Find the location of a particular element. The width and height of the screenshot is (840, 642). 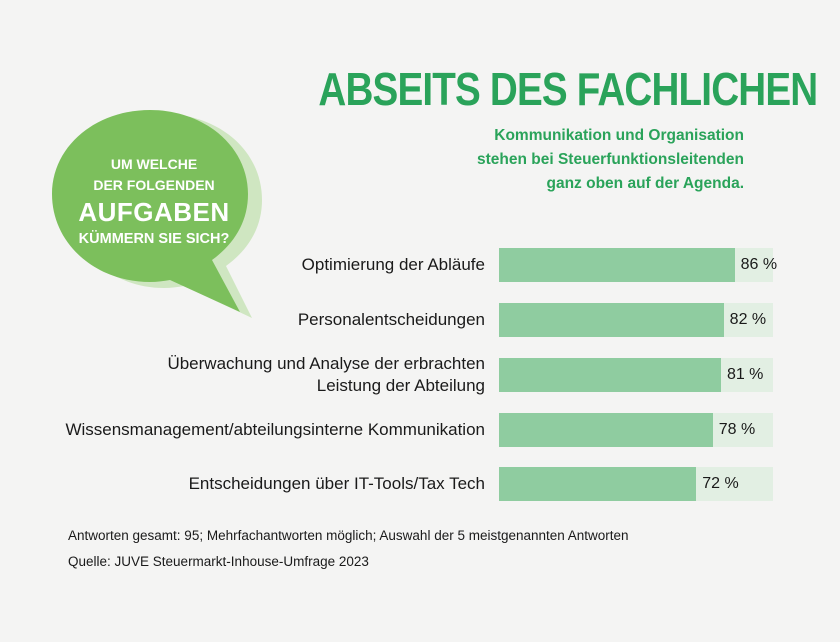

category-label-line: Optimierung der Abläufe is located at coordinates (393, 264).